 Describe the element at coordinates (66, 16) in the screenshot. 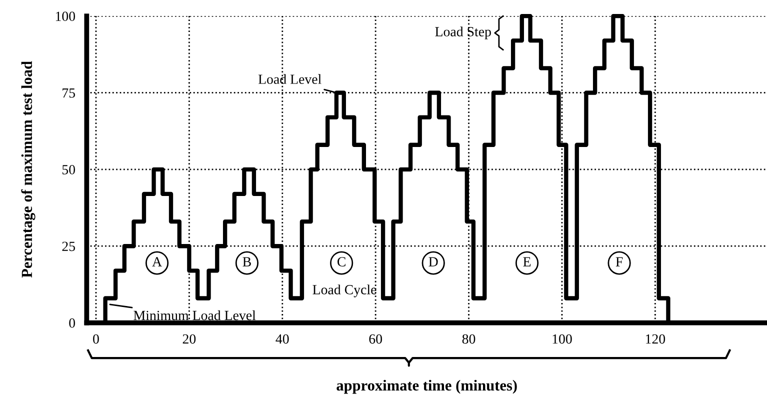

I see `y-tick-label: 100` at that location.